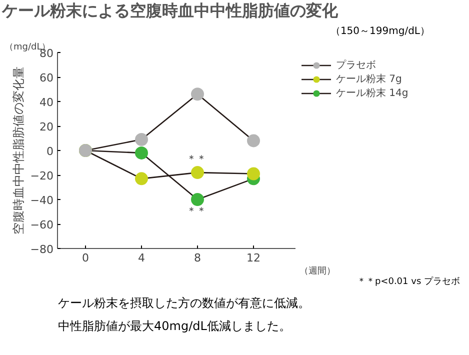  I want to click on text: （150～199mg/dL）, so click(379, 31).